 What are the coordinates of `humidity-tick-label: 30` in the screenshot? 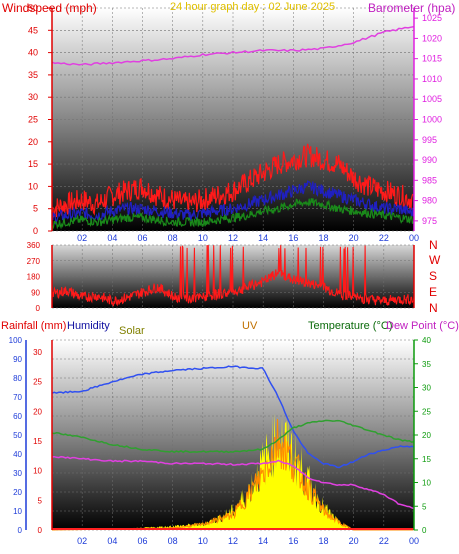 It's located at (17, 473).